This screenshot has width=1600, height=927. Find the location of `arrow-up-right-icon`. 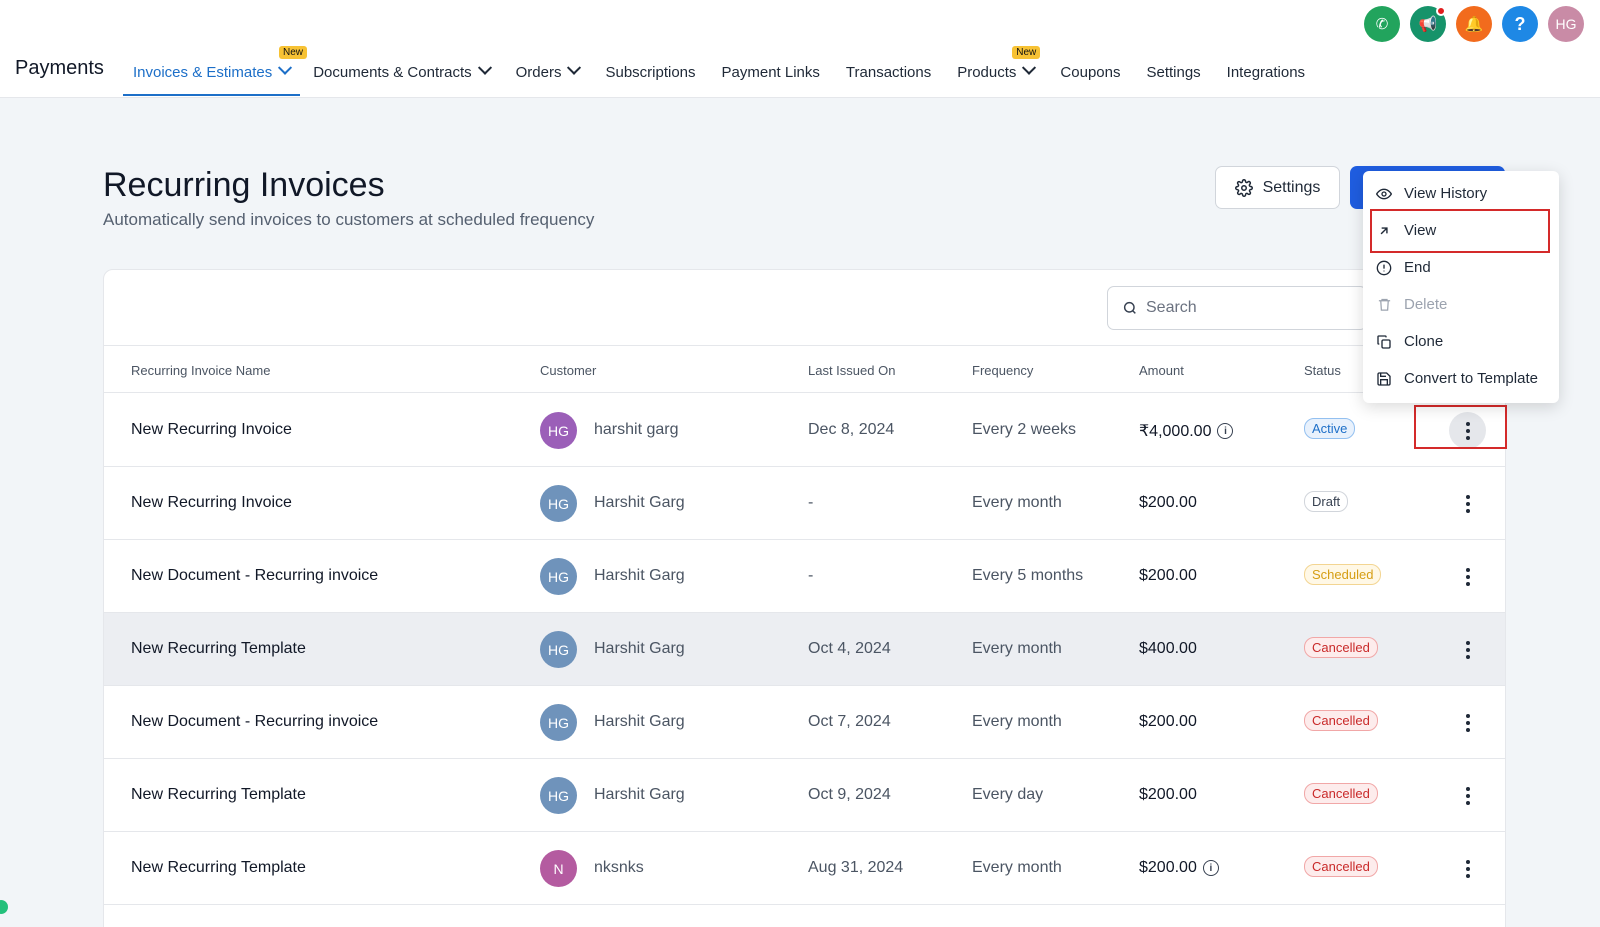

arrow-up-right-icon is located at coordinates (1384, 231).